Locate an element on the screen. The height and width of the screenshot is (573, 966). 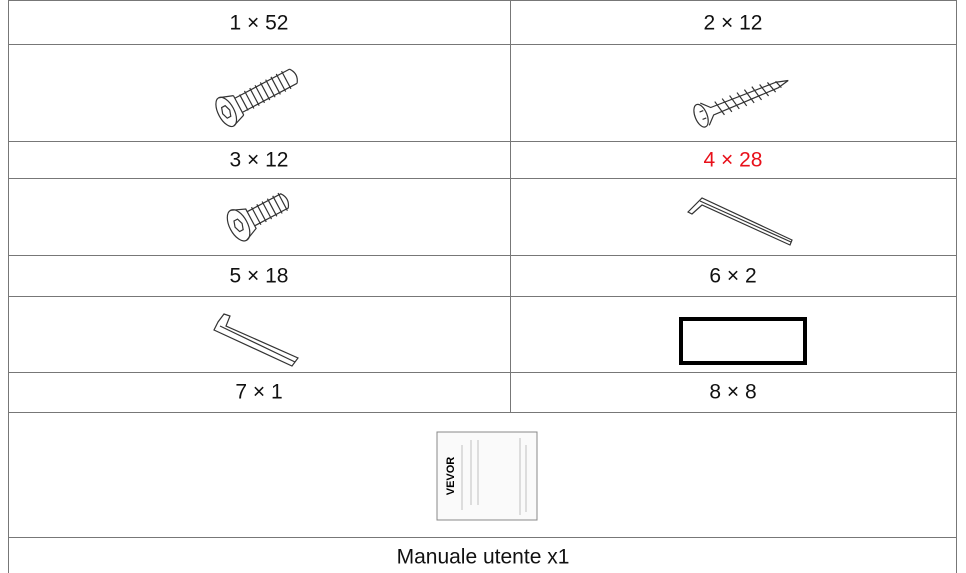
manual-brand: VEVOR is located at coordinates (451, 476).